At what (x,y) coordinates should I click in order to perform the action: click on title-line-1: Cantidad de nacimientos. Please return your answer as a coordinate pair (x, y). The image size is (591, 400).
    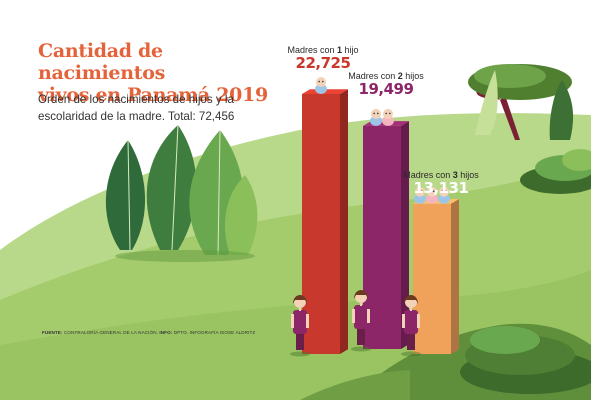
    Looking at the image, I should click on (101, 62).